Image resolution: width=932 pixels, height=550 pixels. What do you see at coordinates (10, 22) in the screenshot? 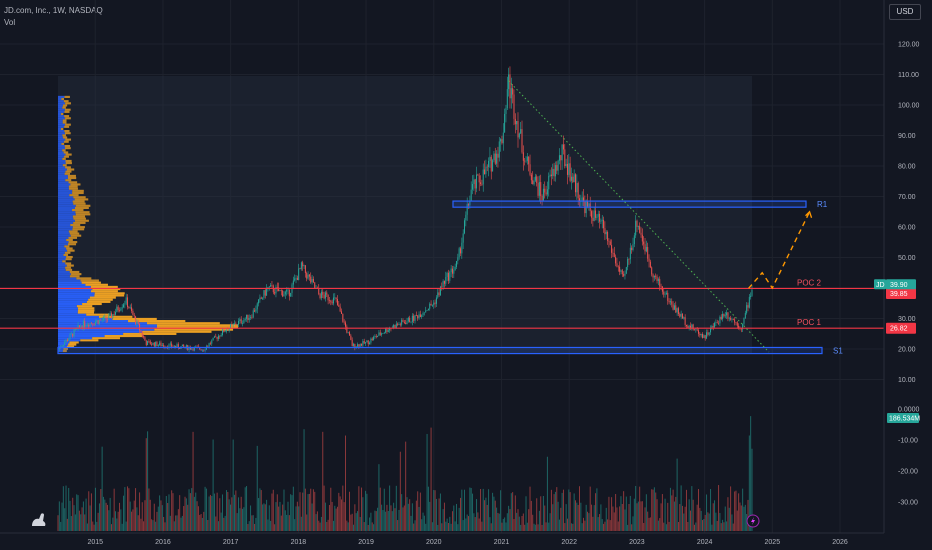
I see `volume-indicator-label: Vol` at bounding box center [10, 22].